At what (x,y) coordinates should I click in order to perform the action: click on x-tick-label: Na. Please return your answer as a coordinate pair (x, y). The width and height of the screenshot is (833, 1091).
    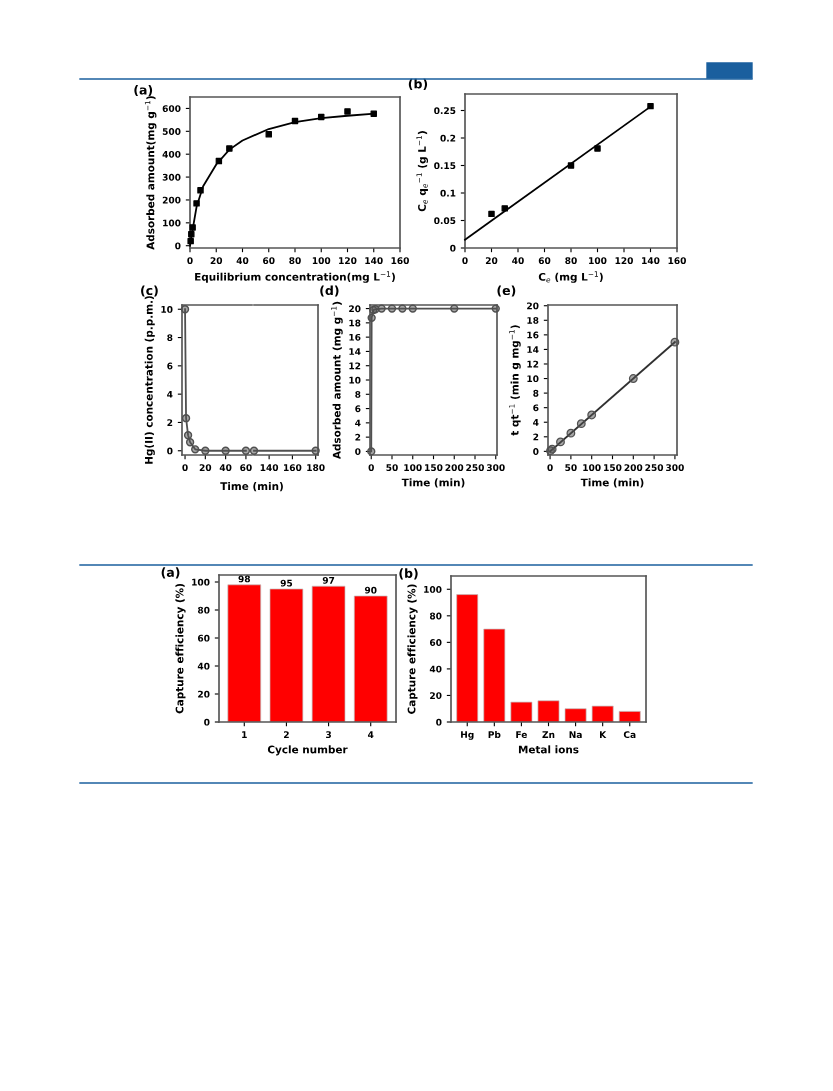
    Looking at the image, I should click on (575, 735).